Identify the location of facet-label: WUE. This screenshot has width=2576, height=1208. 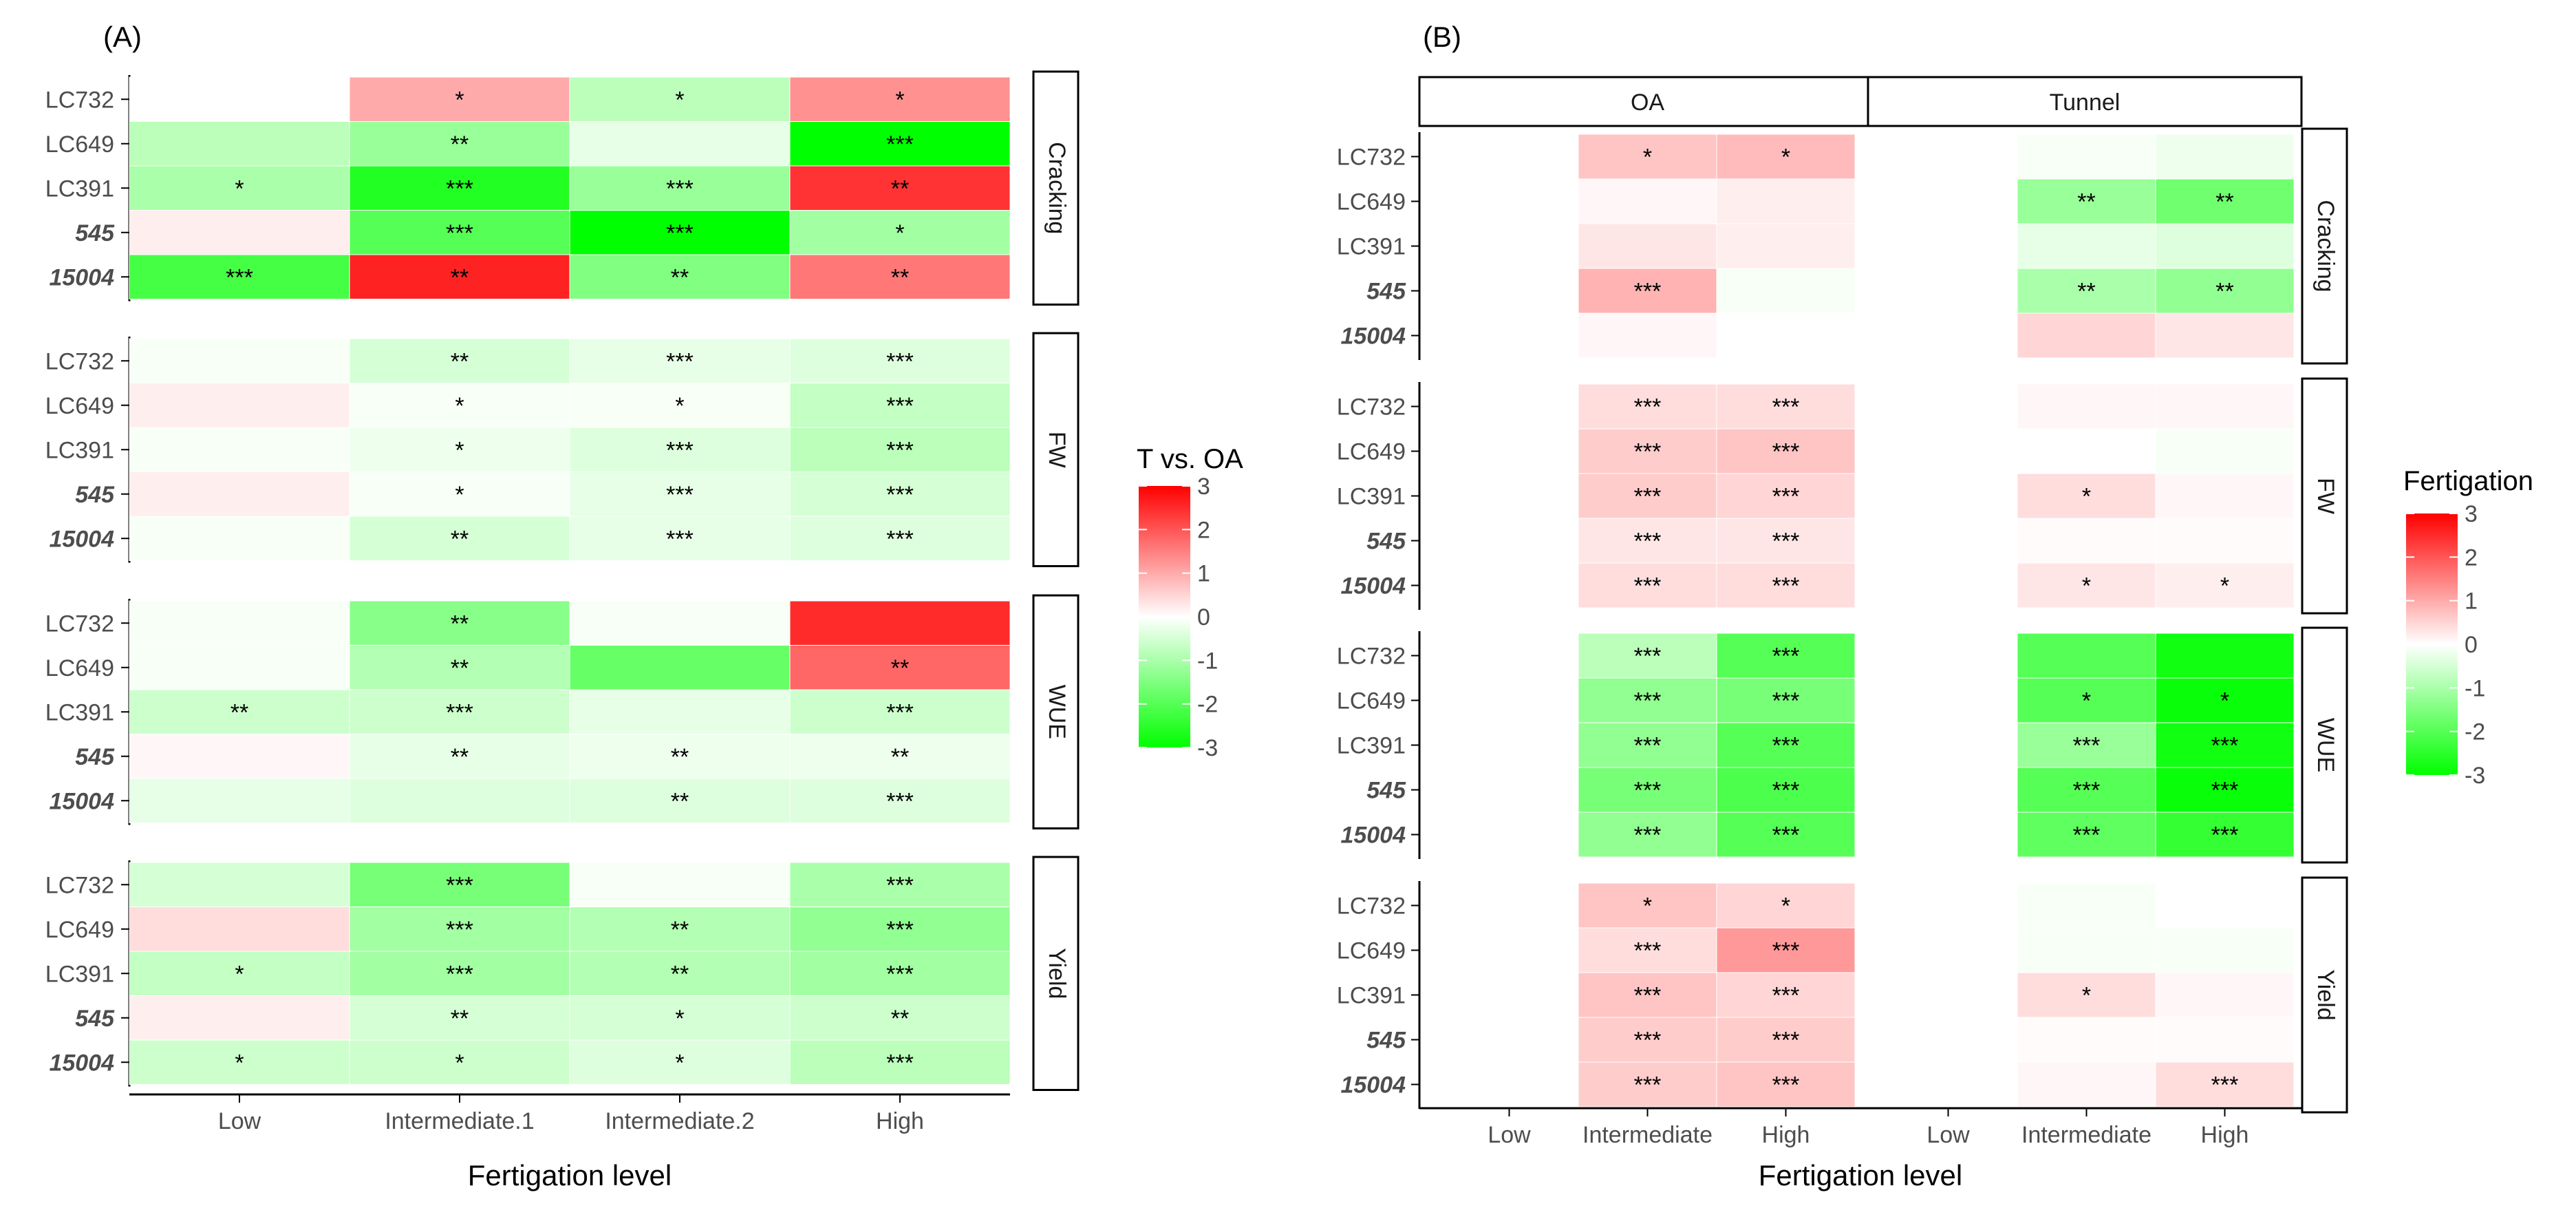
(2325, 745).